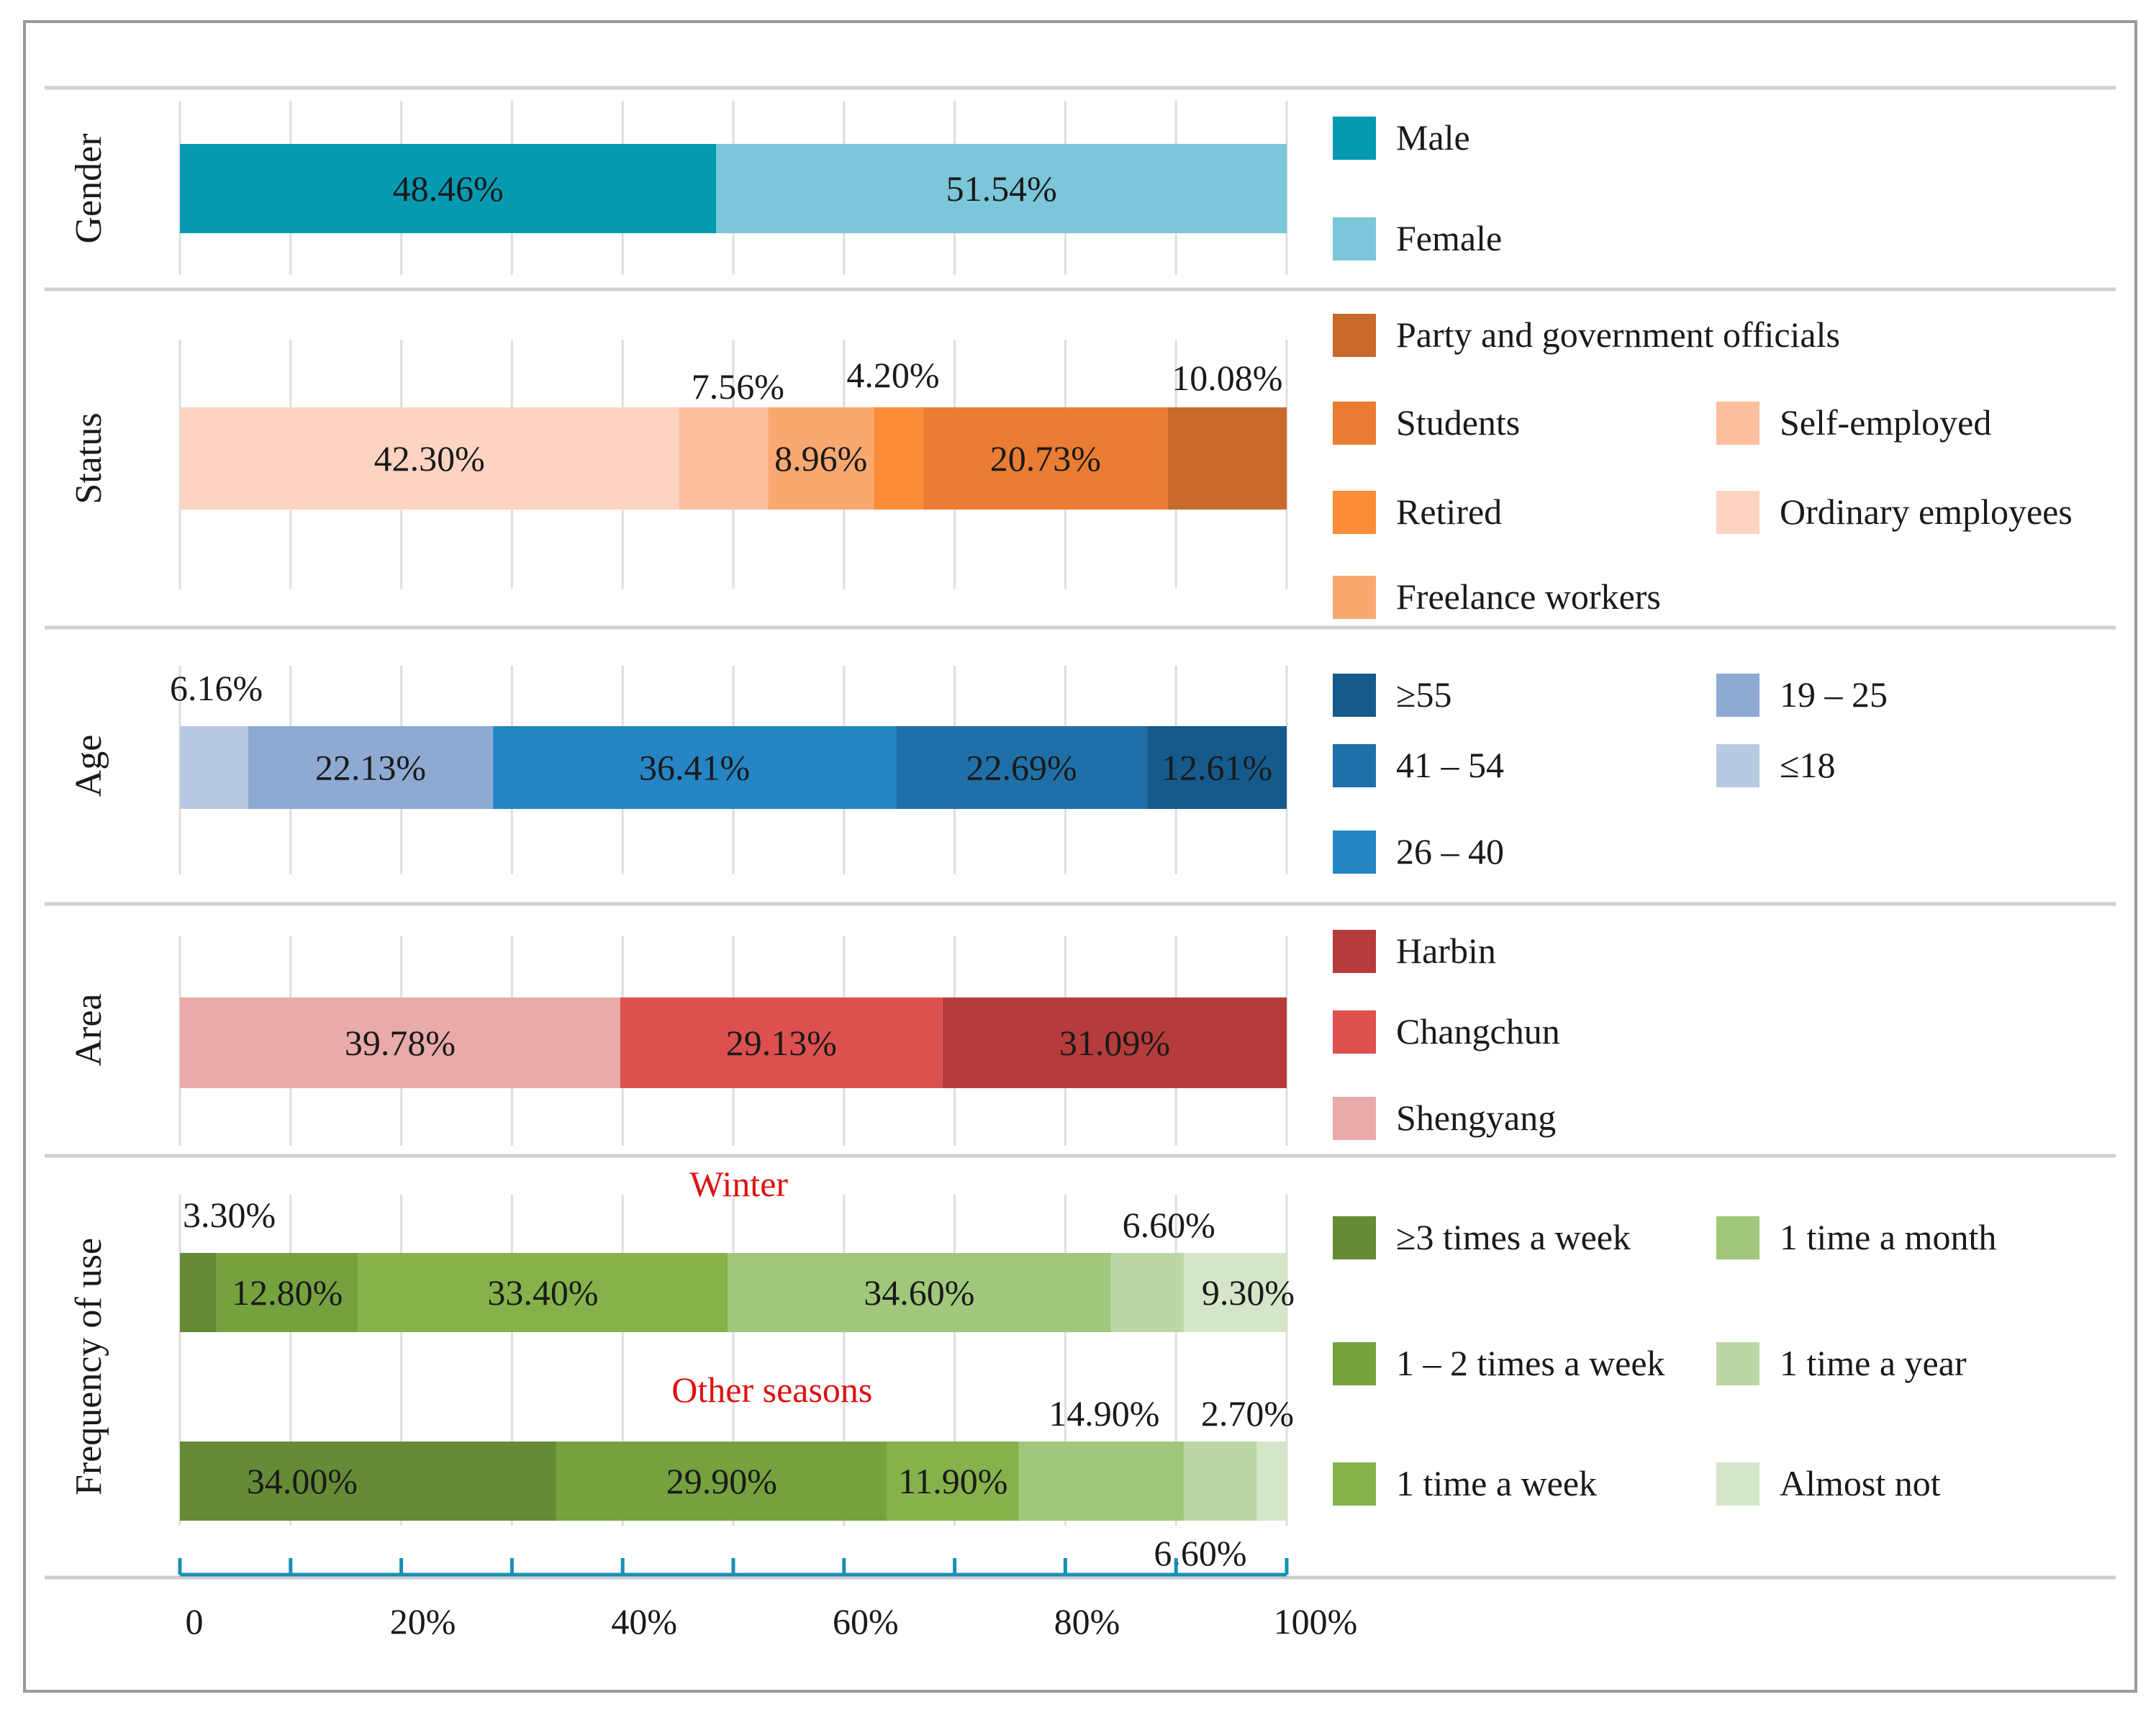 Image resolution: width=2156 pixels, height=1715 pixels. What do you see at coordinates (1449, 238) in the screenshot?
I see `legend-label: Female` at bounding box center [1449, 238].